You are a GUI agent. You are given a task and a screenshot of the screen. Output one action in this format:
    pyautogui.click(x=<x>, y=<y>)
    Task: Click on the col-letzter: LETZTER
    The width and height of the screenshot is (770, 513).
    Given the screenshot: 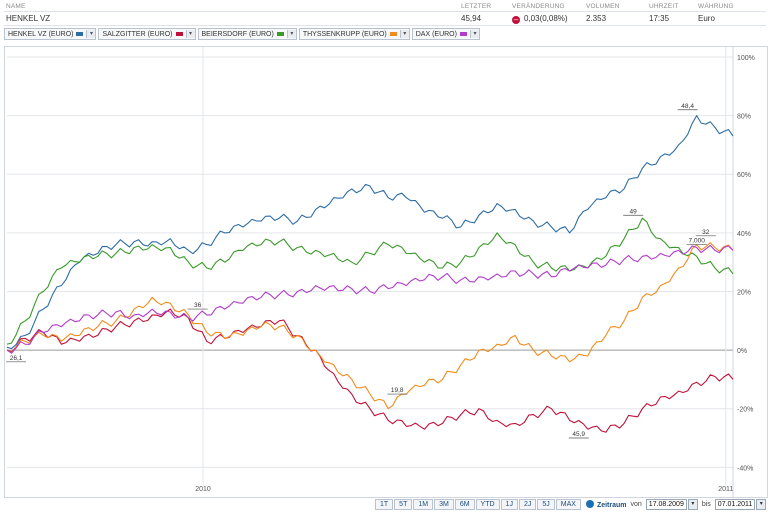 What is the action you would take?
    pyautogui.click(x=476, y=6)
    